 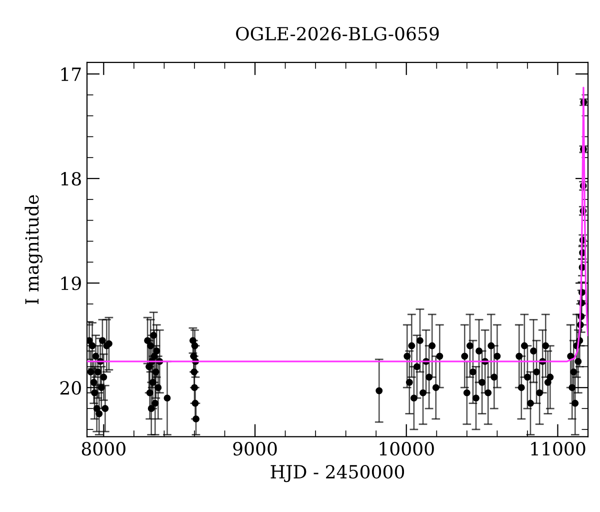 I want to click on y-tick-label: 19, so click(x=71, y=283).